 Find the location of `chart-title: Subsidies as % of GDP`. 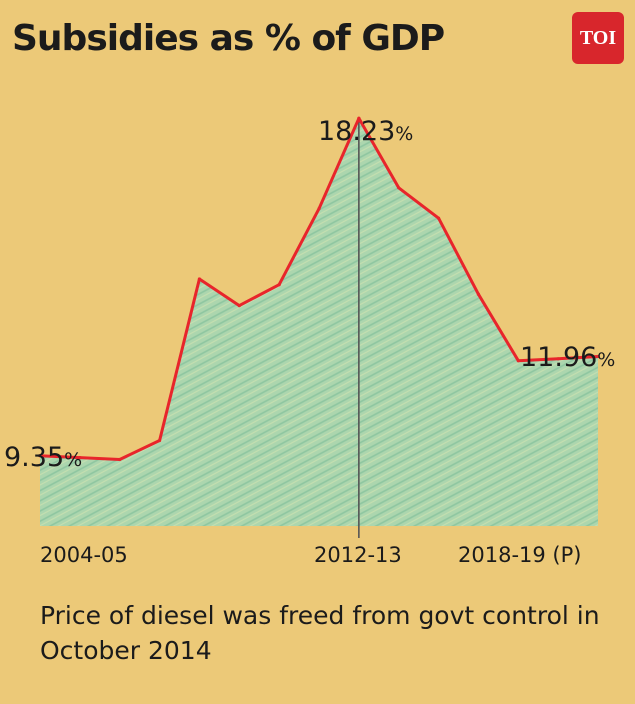

chart-title: Subsidies as % of GDP is located at coordinates (228, 38).